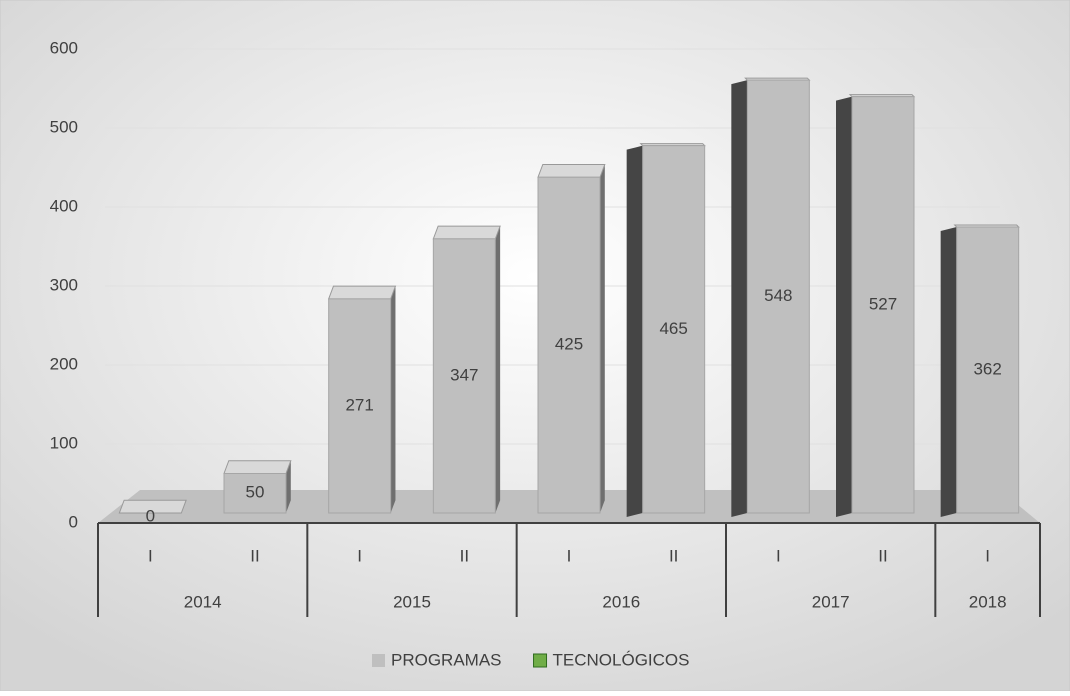  Describe the element at coordinates (988, 601) in the screenshot. I see `x-group-label: 2018` at that location.